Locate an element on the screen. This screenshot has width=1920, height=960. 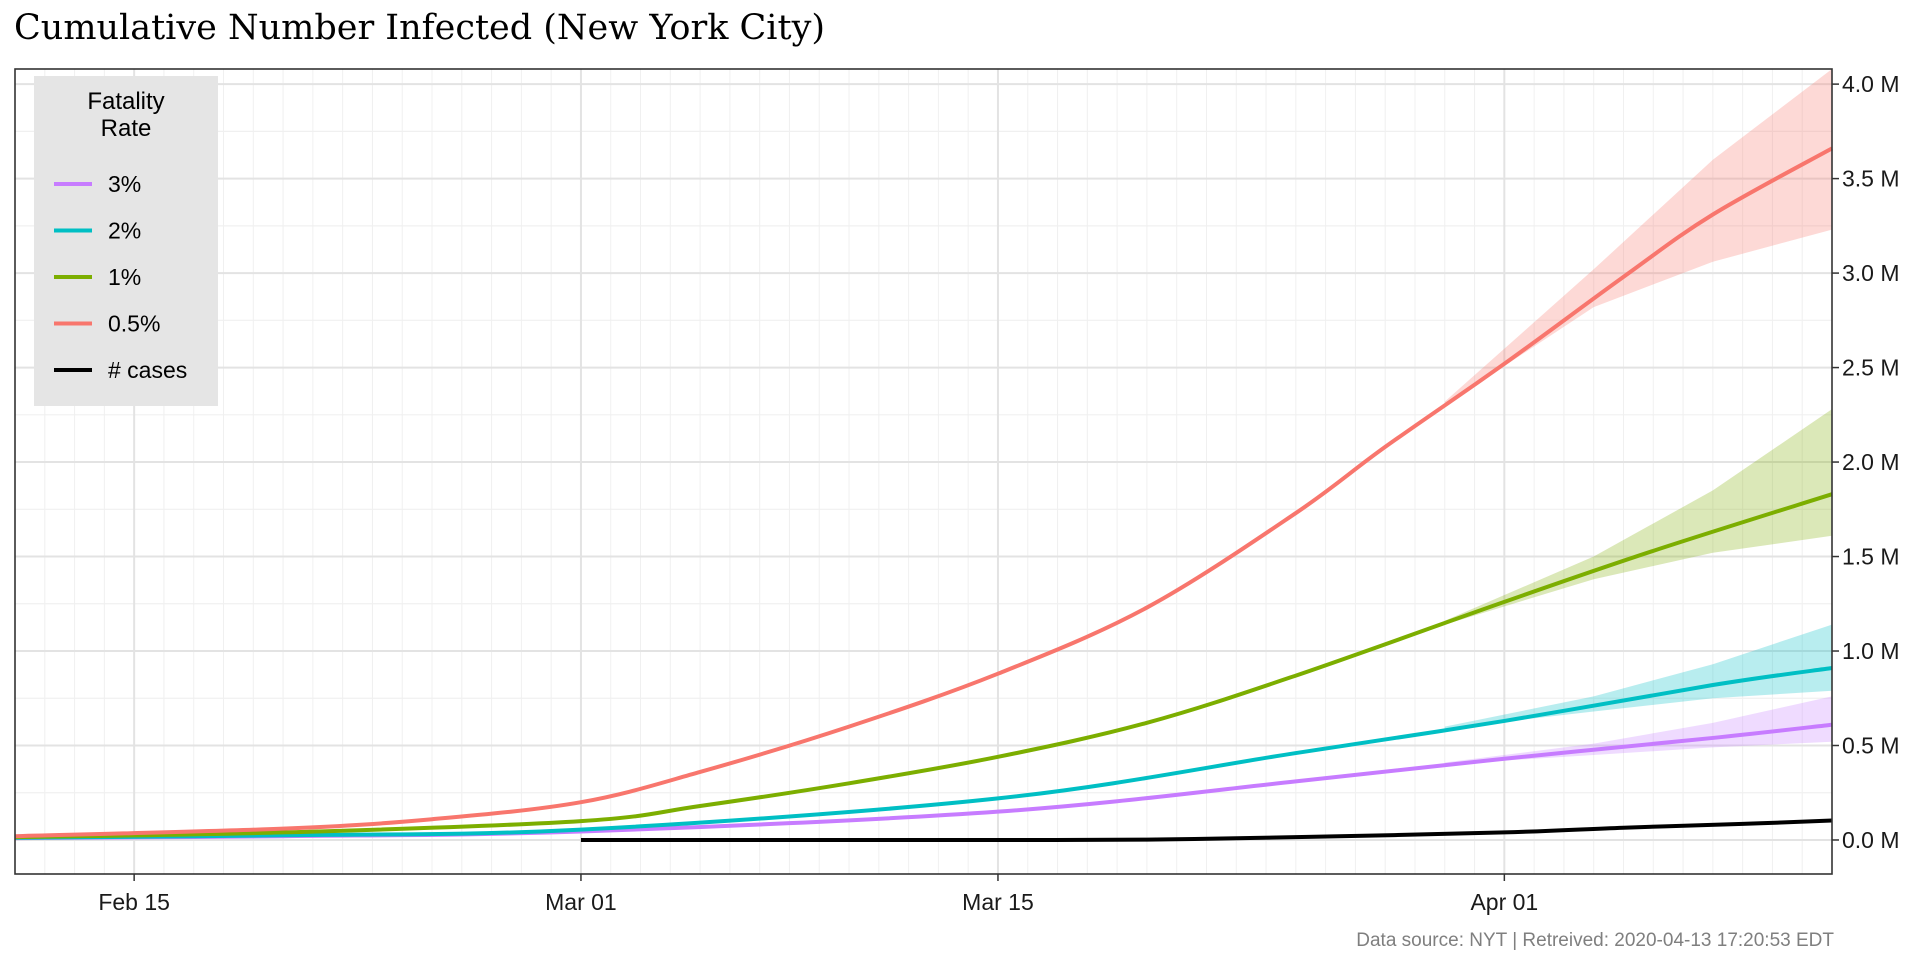
y-tick-label: 1.5 M is located at coordinates (1871, 557).